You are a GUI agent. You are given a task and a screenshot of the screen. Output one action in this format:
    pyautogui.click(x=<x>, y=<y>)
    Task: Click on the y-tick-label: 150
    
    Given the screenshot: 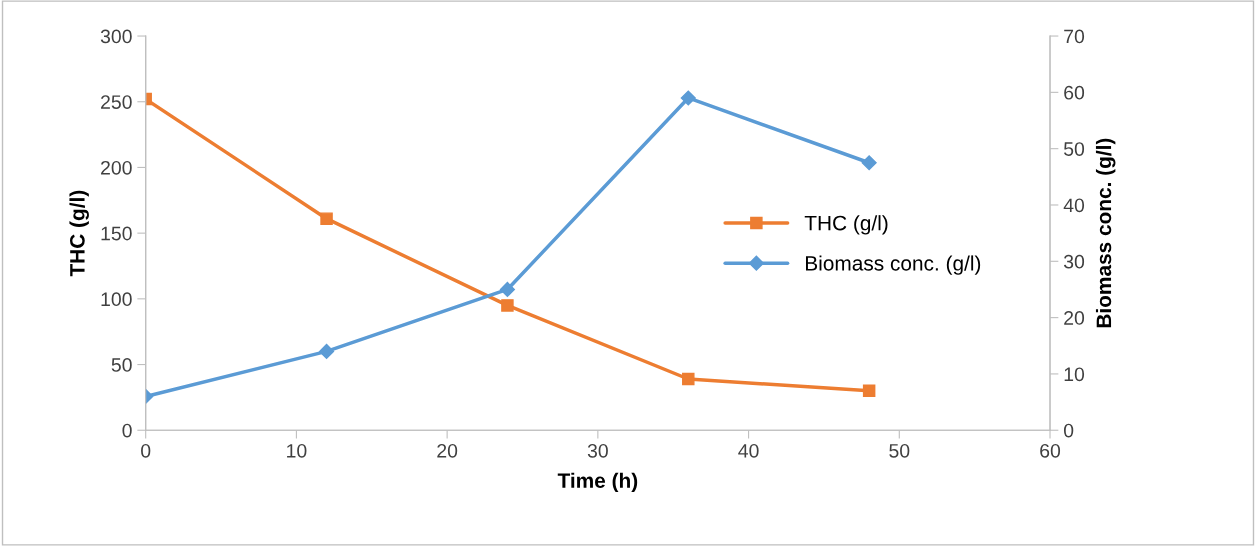 What is the action you would take?
    pyautogui.click(x=116, y=233)
    